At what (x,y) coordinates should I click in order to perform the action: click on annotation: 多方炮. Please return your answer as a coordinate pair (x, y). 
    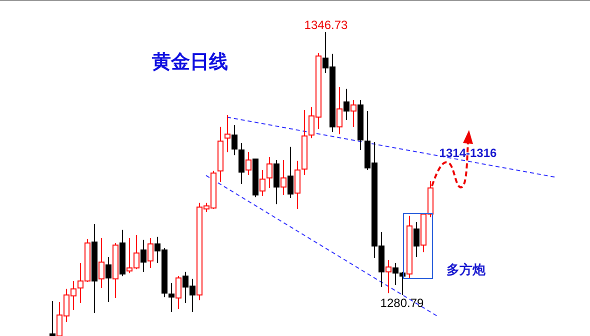
    Looking at the image, I should click on (466, 269).